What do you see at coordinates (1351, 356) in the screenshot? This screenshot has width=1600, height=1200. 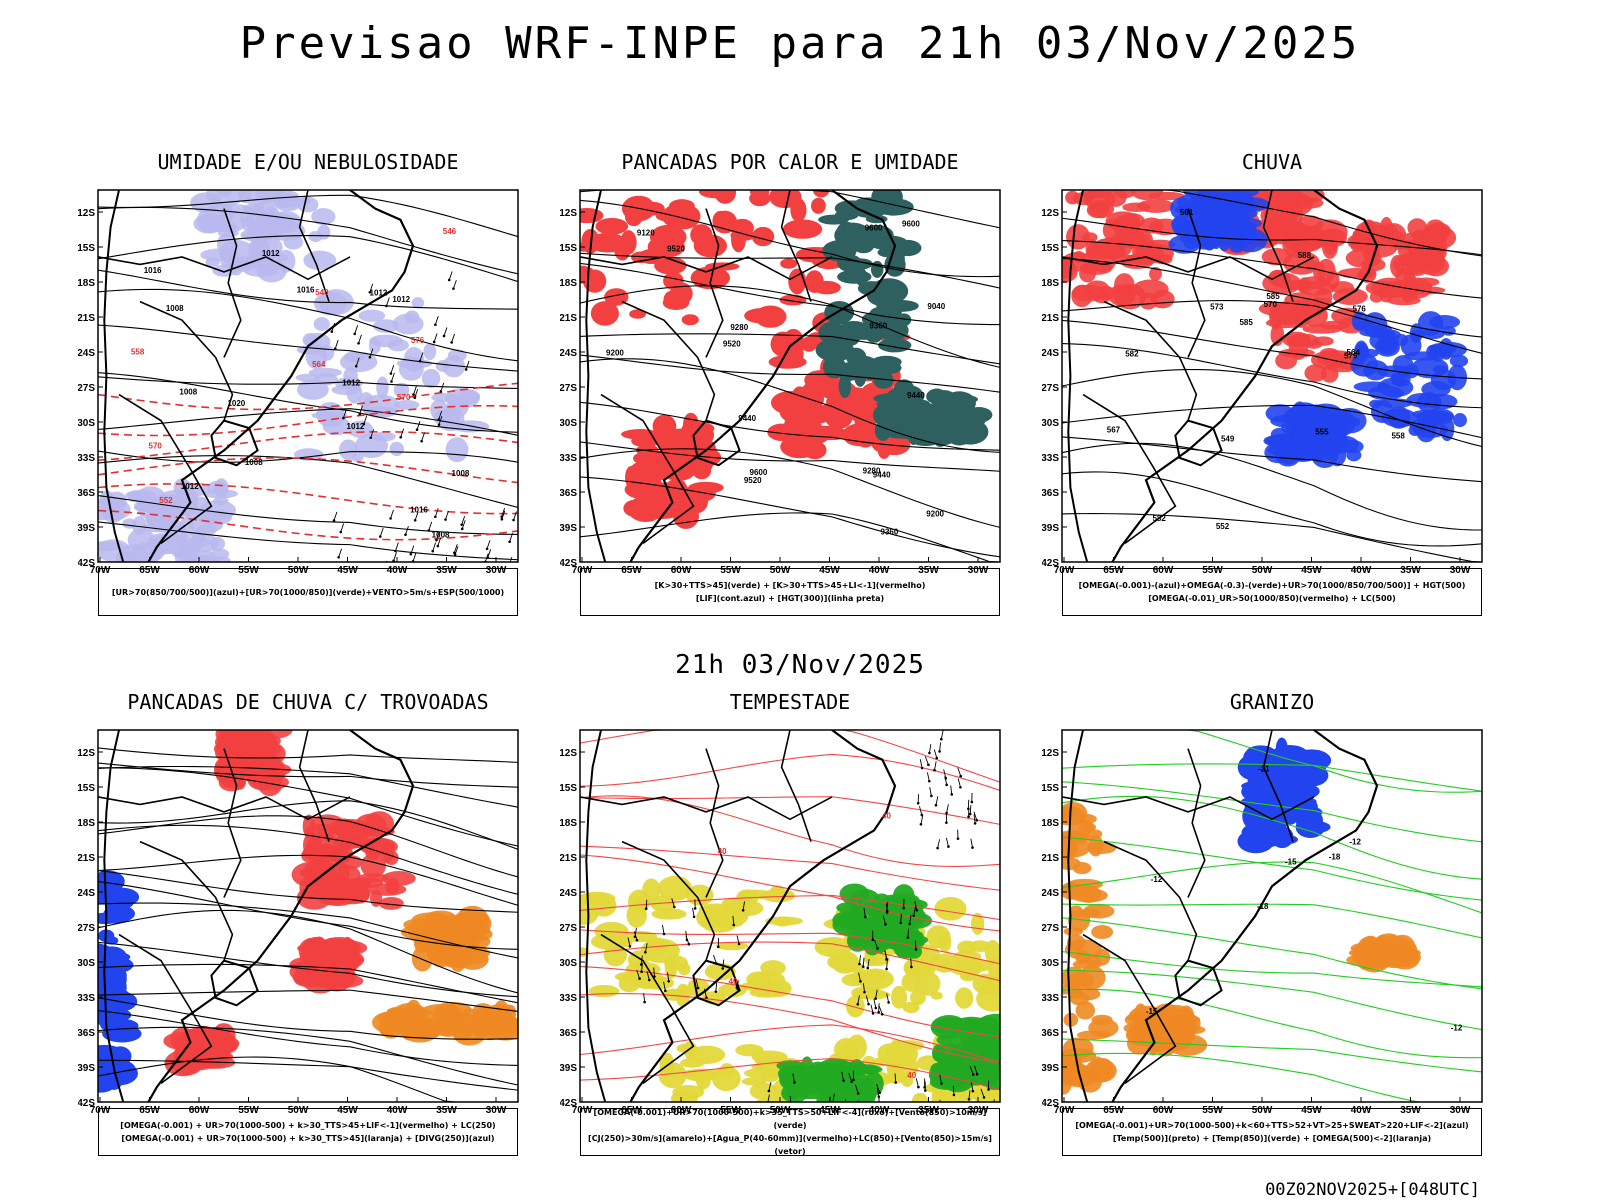 I see `contour-label: 579` at bounding box center [1351, 356].